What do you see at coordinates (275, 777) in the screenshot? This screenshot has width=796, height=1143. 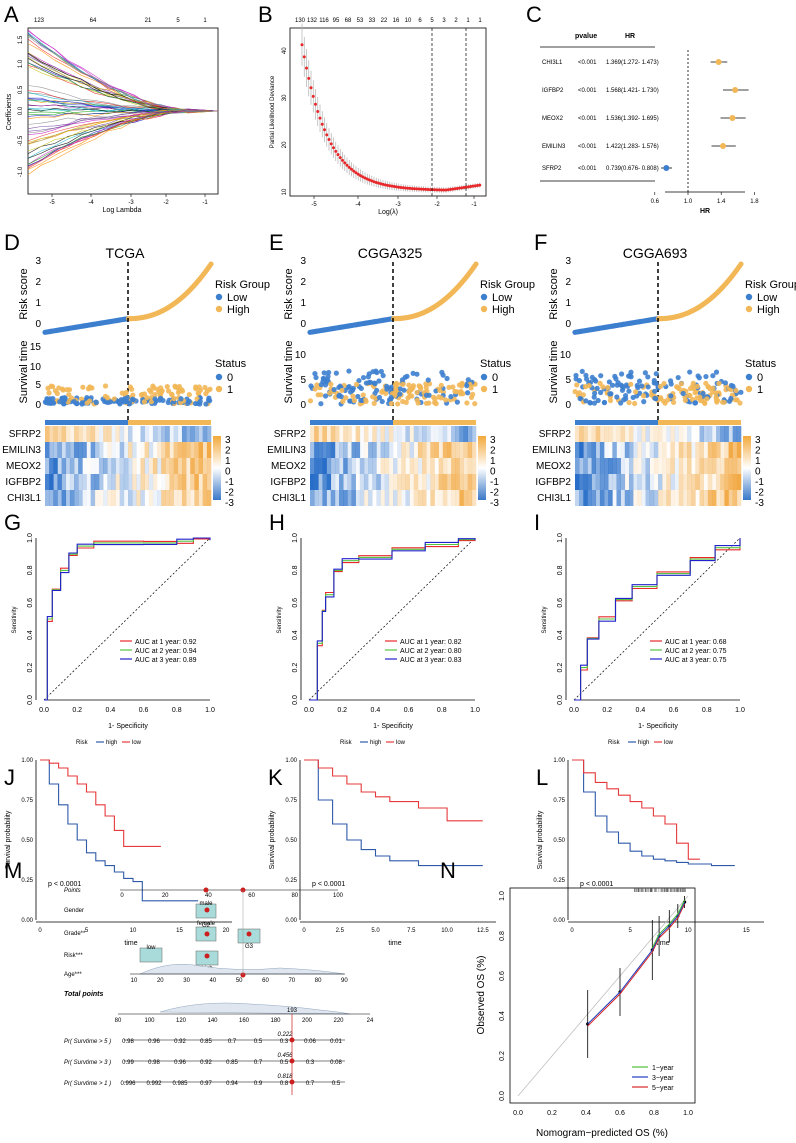 I see `panel-label-k: K` at bounding box center [275, 777].